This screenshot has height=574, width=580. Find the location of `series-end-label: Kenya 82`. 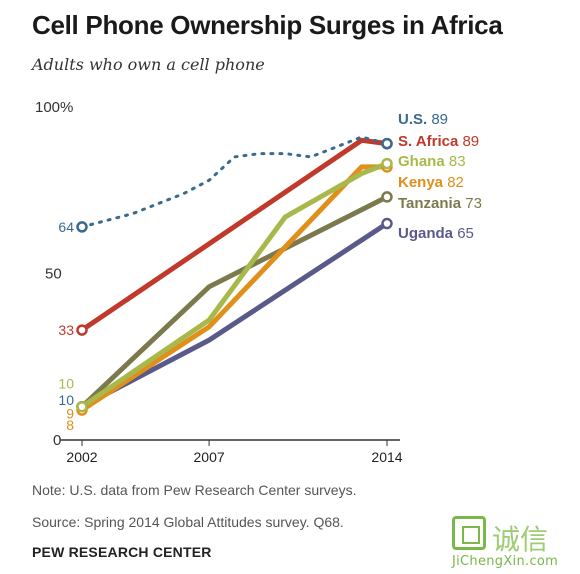

series-end-label: Kenya 82 is located at coordinates (431, 182).